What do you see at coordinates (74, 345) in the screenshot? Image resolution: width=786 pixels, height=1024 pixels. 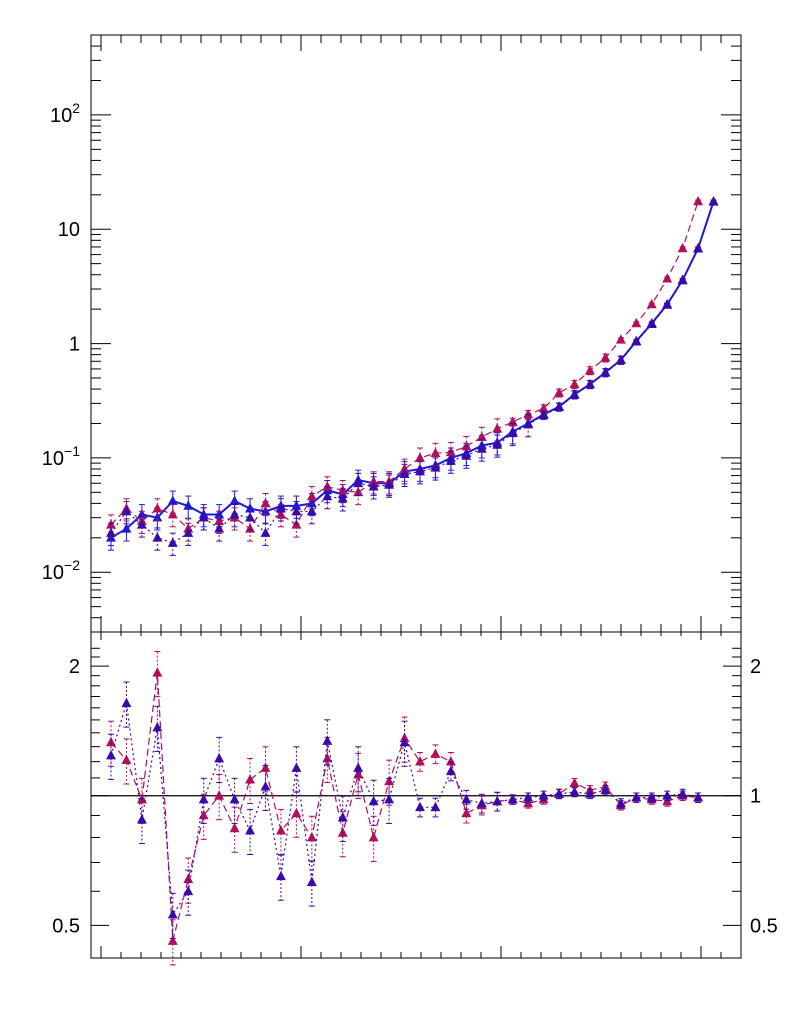 I see `y-tick-label: 1` at bounding box center [74, 345].